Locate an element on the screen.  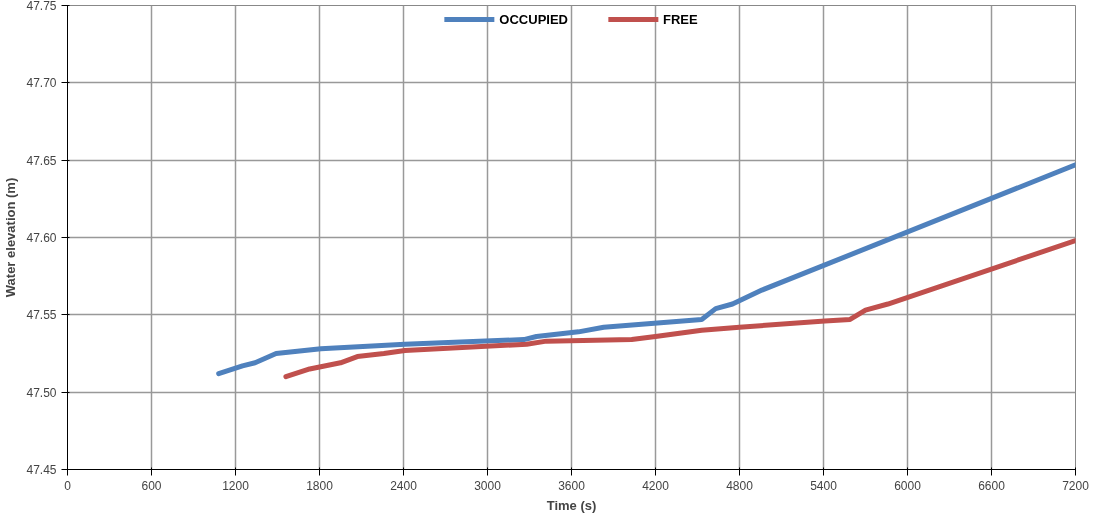
x-axis-title: Time (s) is located at coordinates (571, 505).